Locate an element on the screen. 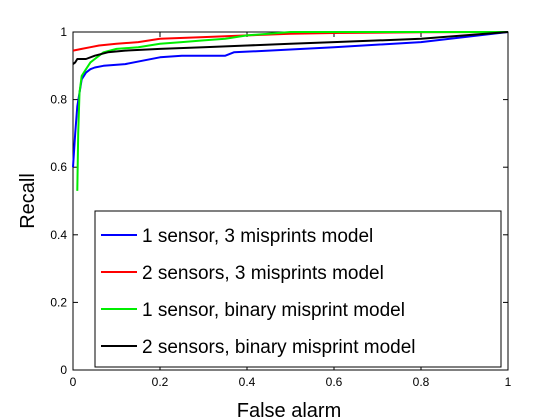 Image resolution: width=560 pixels, height=419 pixels. y-axis-label: Recall is located at coordinates (28, 201).